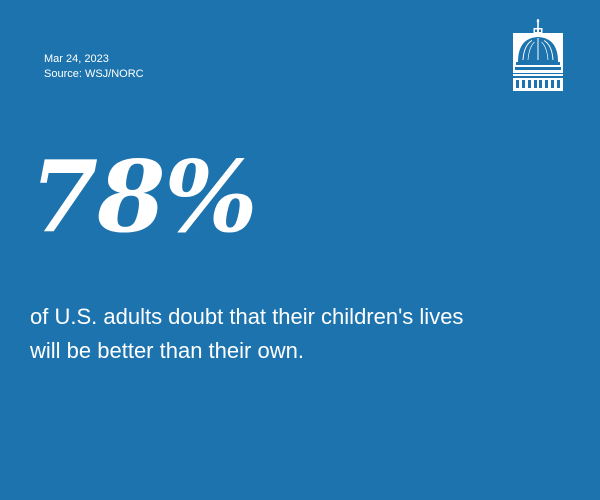 The height and width of the screenshot is (500, 600). I want to click on description-line-2: will be better than their own., so click(167, 350).